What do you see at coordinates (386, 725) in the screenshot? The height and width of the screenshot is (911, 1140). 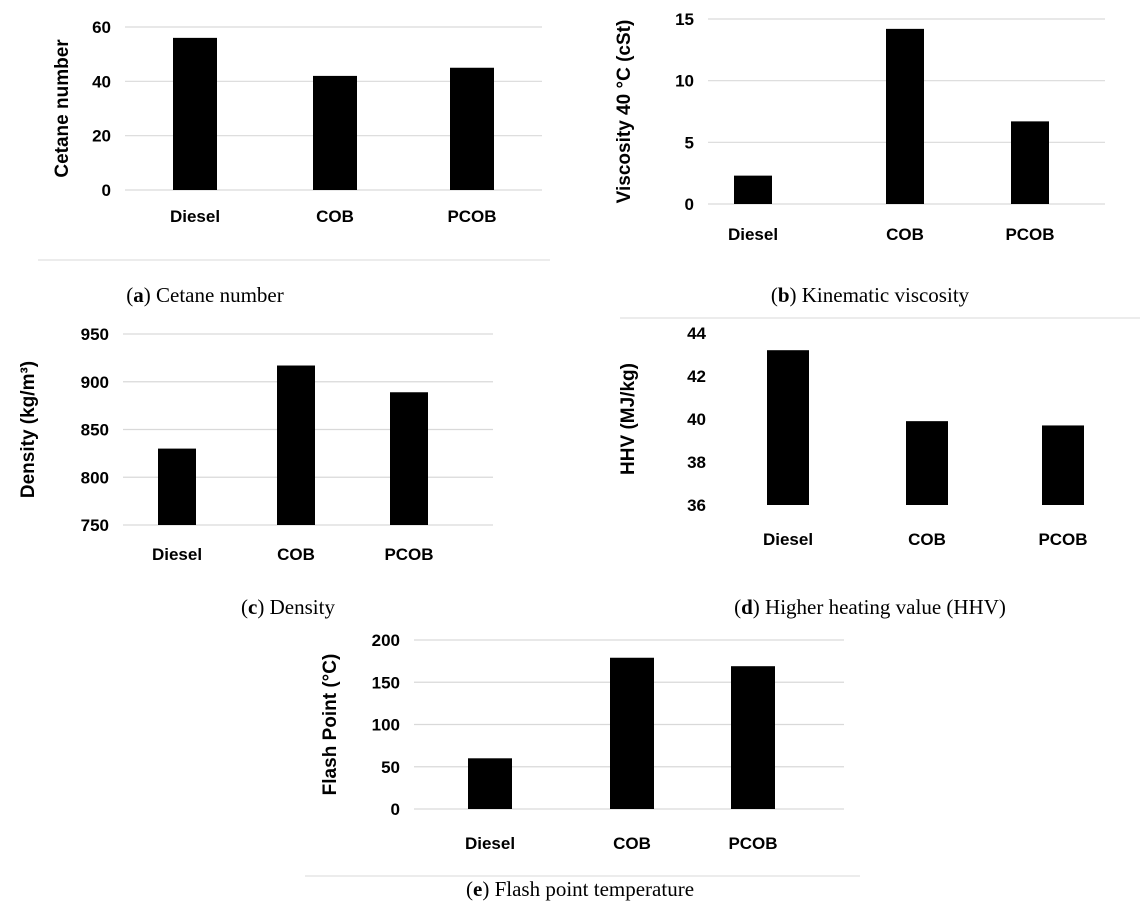 I see `y-tick-label: 100` at bounding box center [386, 725].